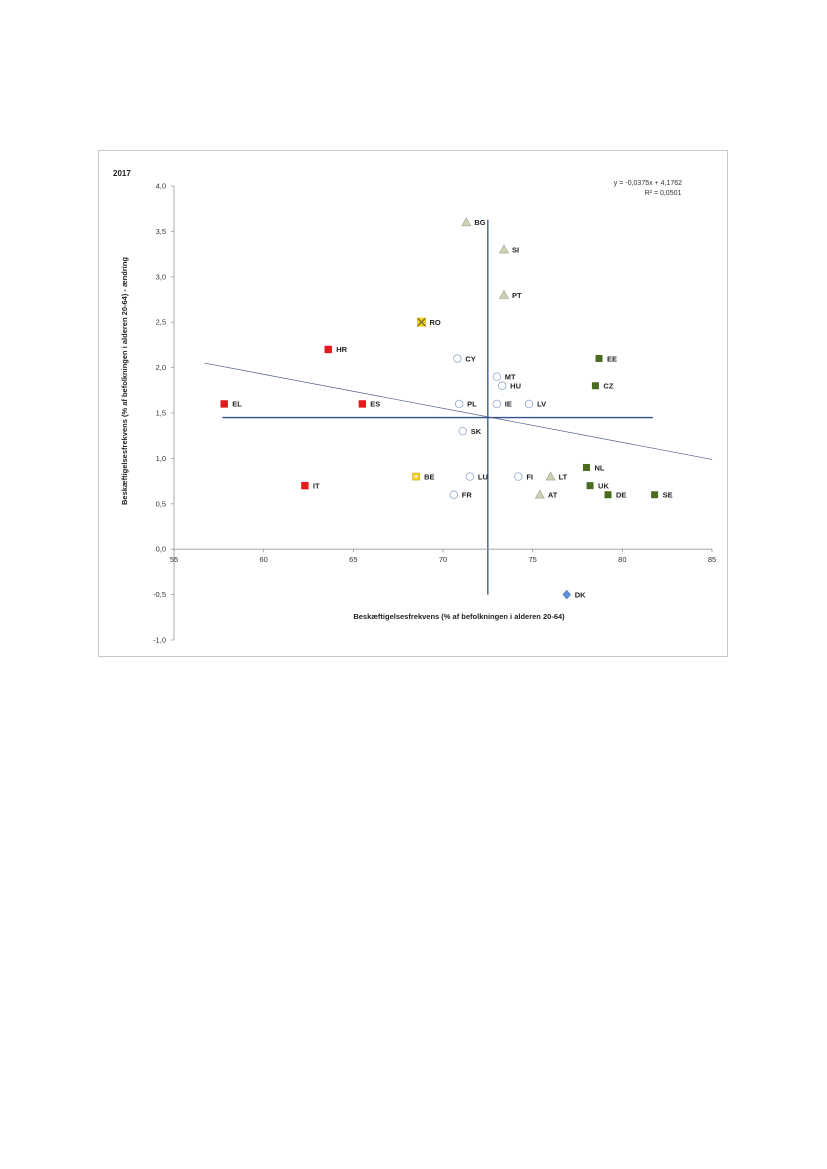 Image resolution: width=827 pixels, height=1169 pixels. What do you see at coordinates (550, 476) in the screenshot?
I see `point-lt-marker` at bounding box center [550, 476].